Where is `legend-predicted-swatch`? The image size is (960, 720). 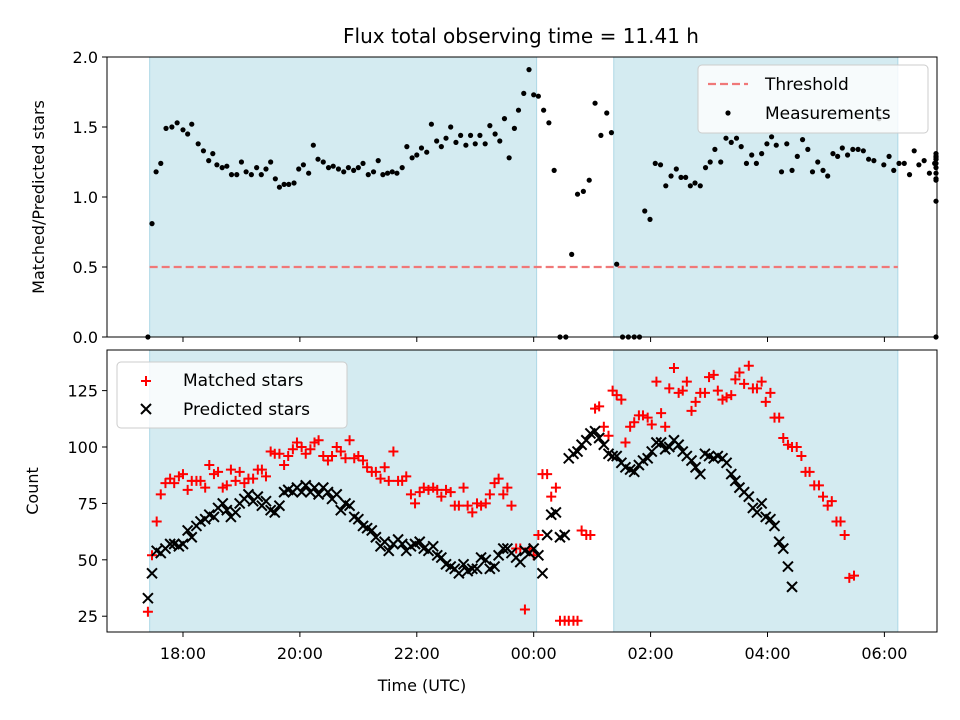
legend-predicted-swatch is located at coordinates (146, 409).